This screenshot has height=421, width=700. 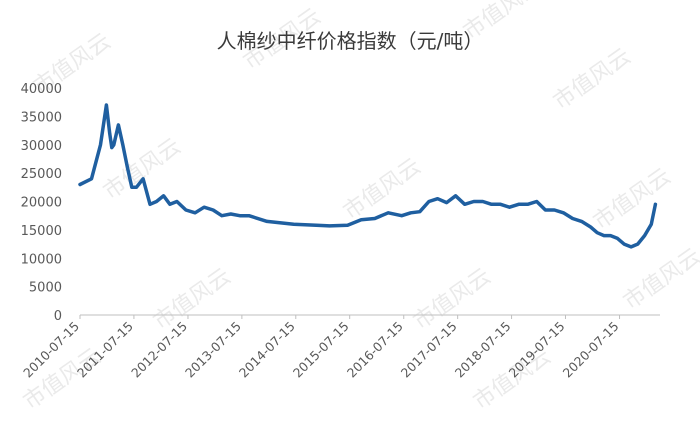 I want to click on chart-title: 人棉纱中纤价格指数（元/吨）, so click(x=350, y=41).